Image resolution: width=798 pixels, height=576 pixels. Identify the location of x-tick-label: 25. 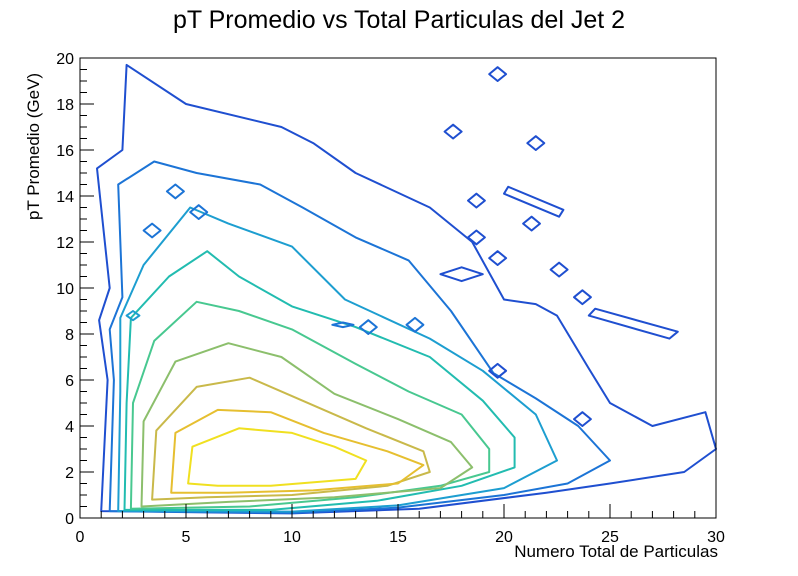
(610, 537).